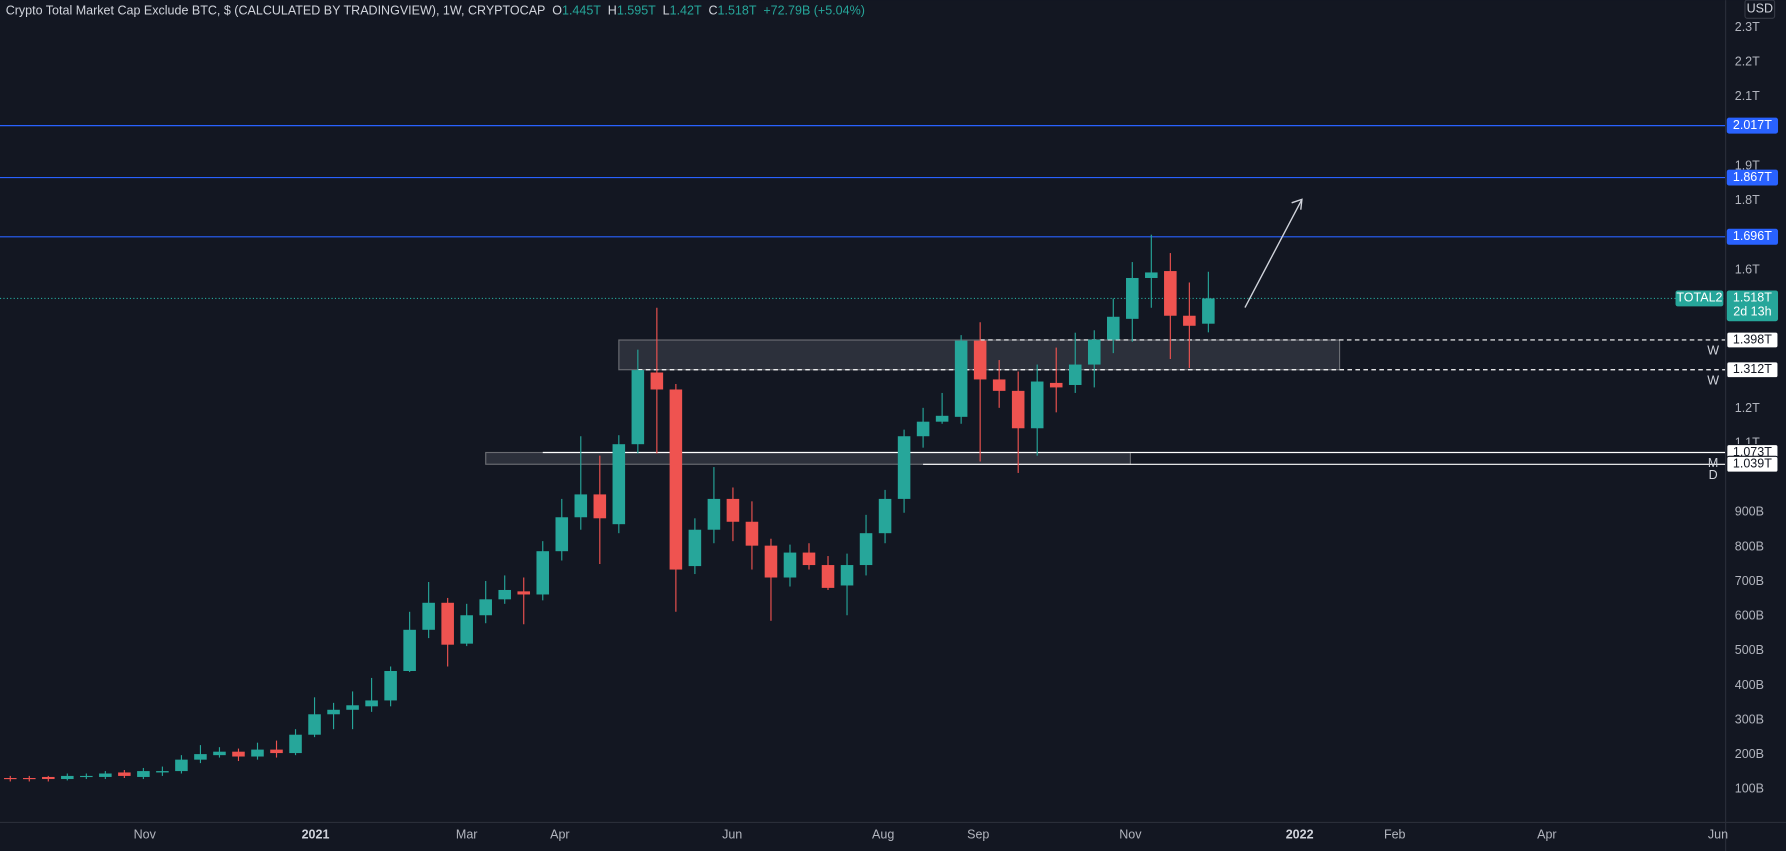  I want to click on price-label: 1.073T, so click(1752, 452).